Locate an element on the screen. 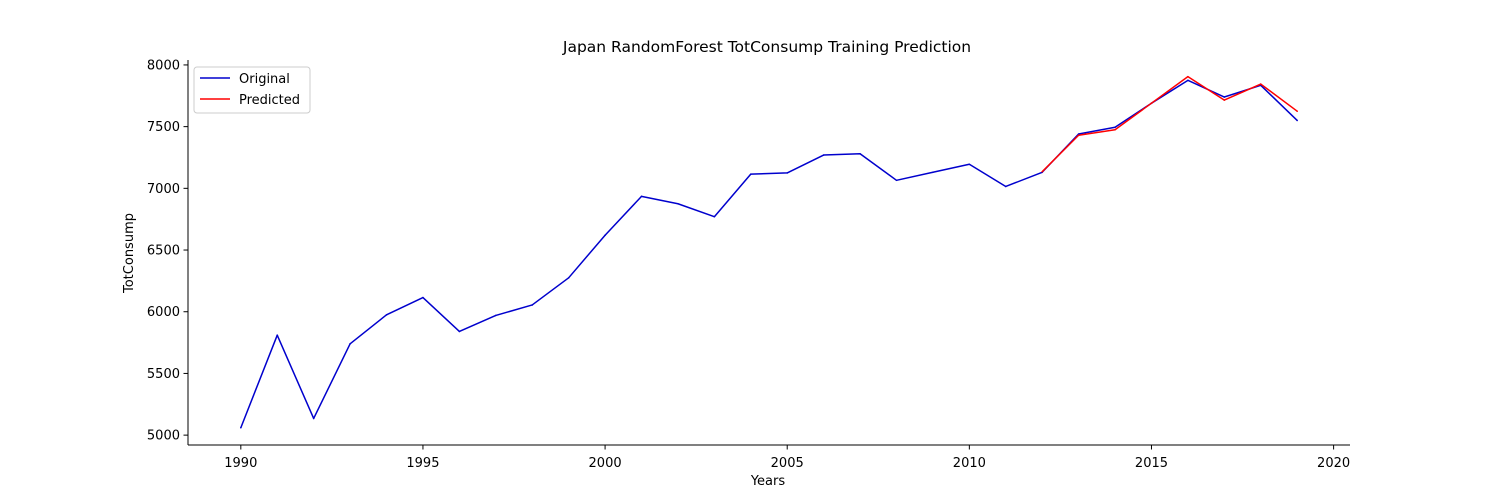 This screenshot has width=1500, height=500. series-points-predicted is located at coordinates (1169, 124).